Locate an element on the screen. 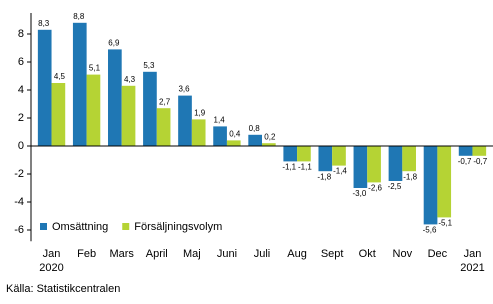 This screenshot has height=304, width=493. value-label: 1,4 is located at coordinates (220, 120).